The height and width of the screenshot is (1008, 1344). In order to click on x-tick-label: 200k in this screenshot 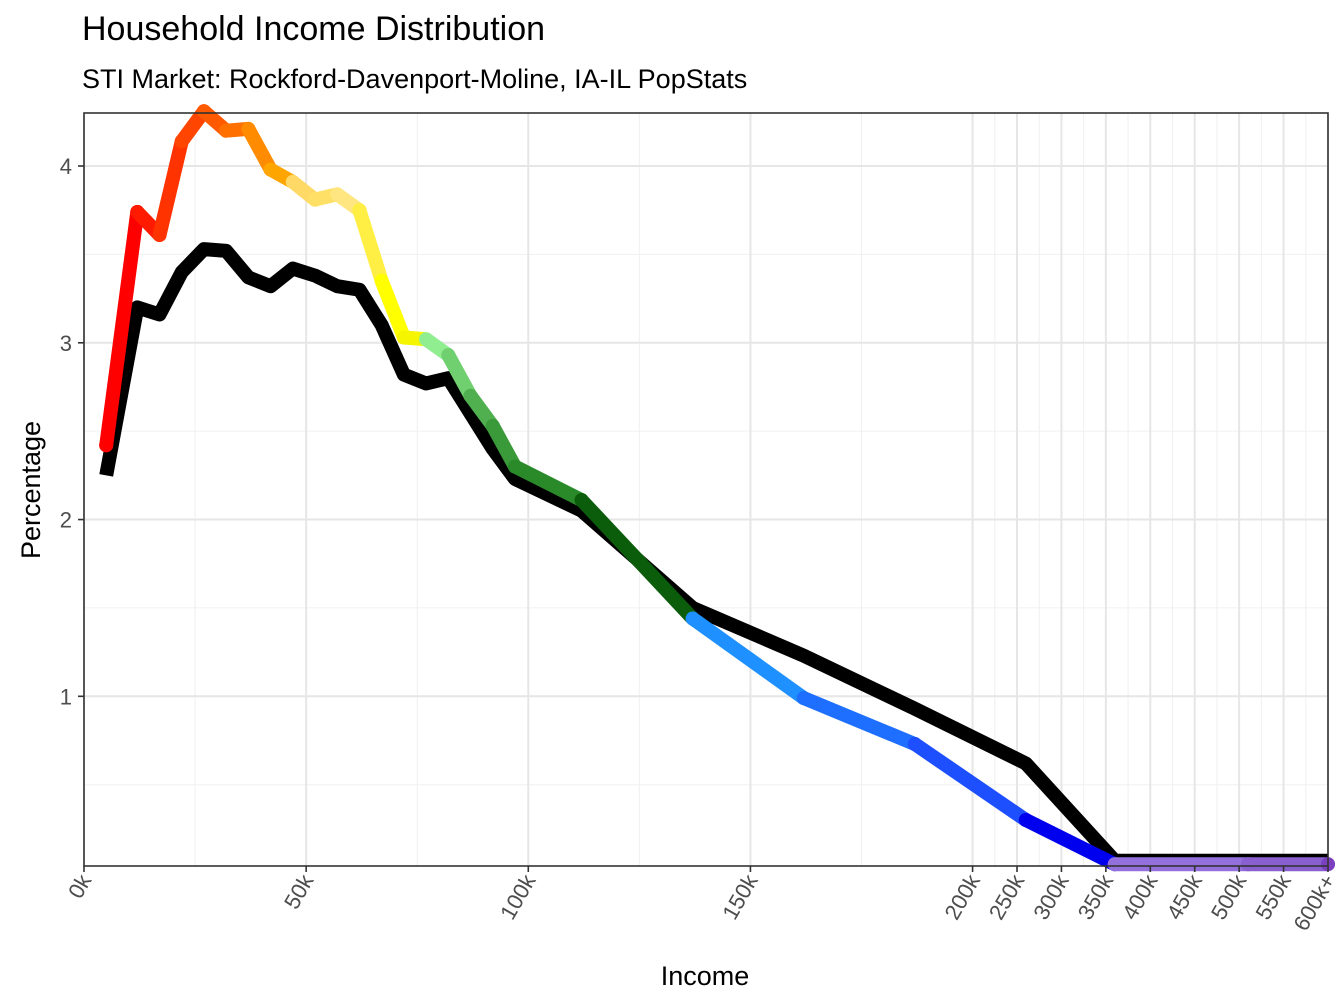, I will do `click(962, 896)`.